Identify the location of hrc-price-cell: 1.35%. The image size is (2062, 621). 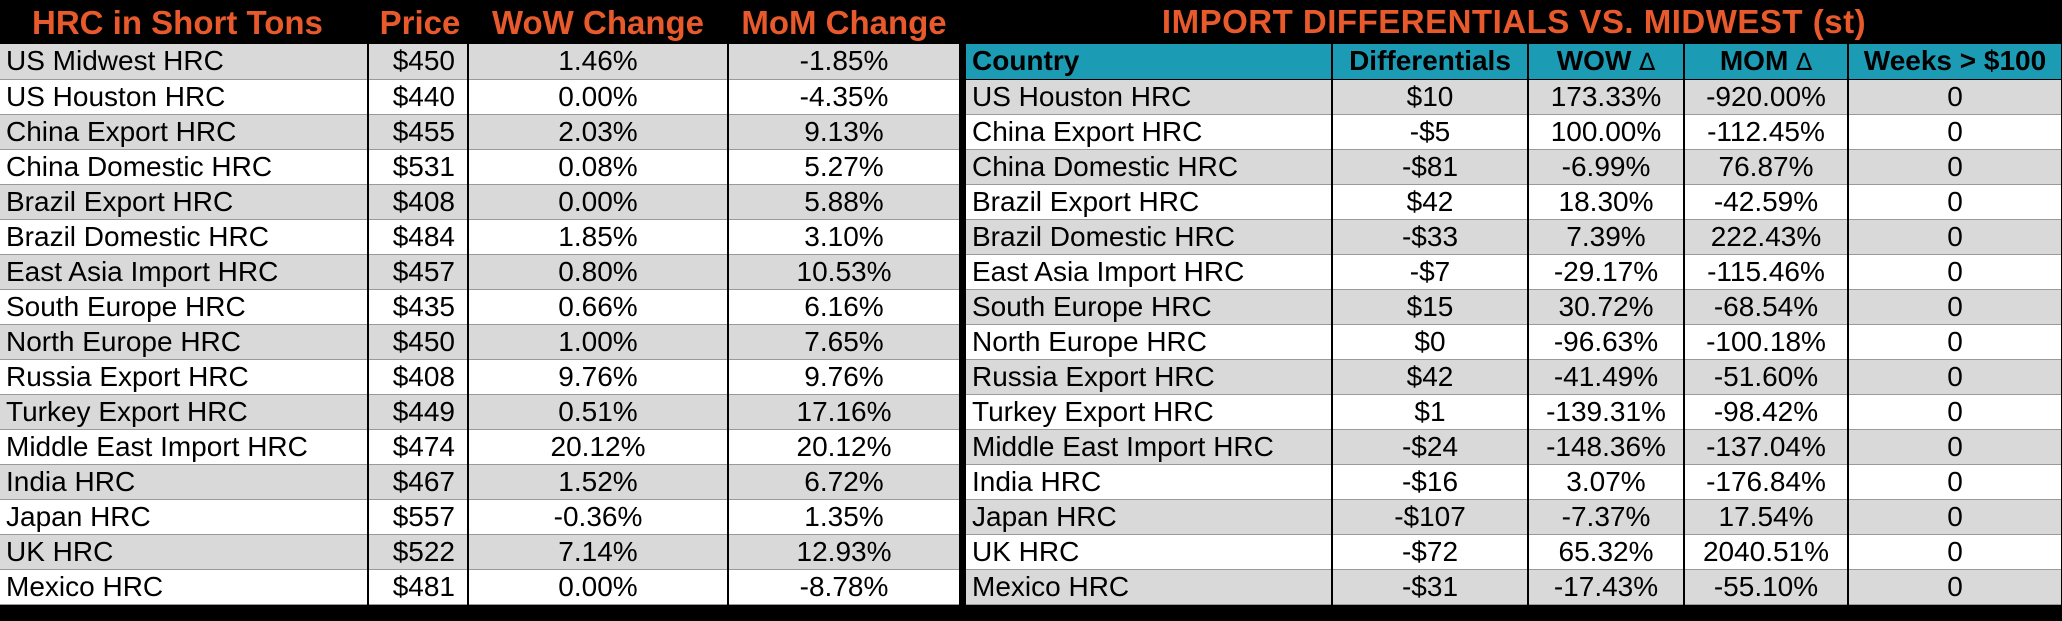
(844, 517).